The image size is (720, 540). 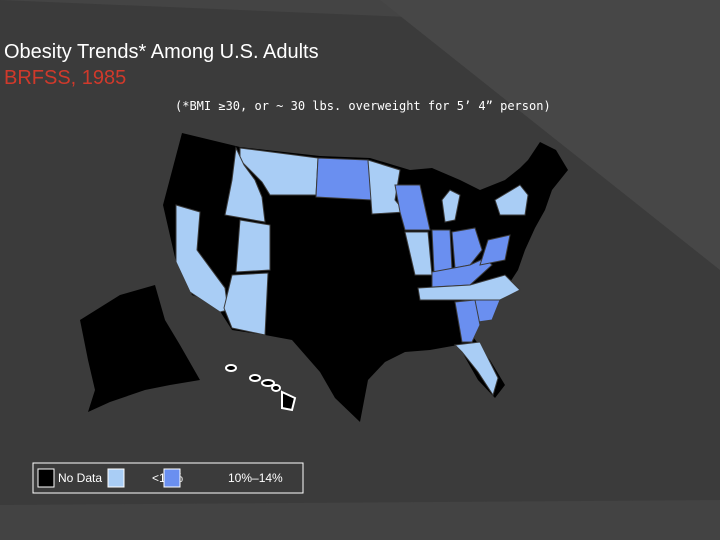 I want to click on legend-box, so click(x=168, y=478).